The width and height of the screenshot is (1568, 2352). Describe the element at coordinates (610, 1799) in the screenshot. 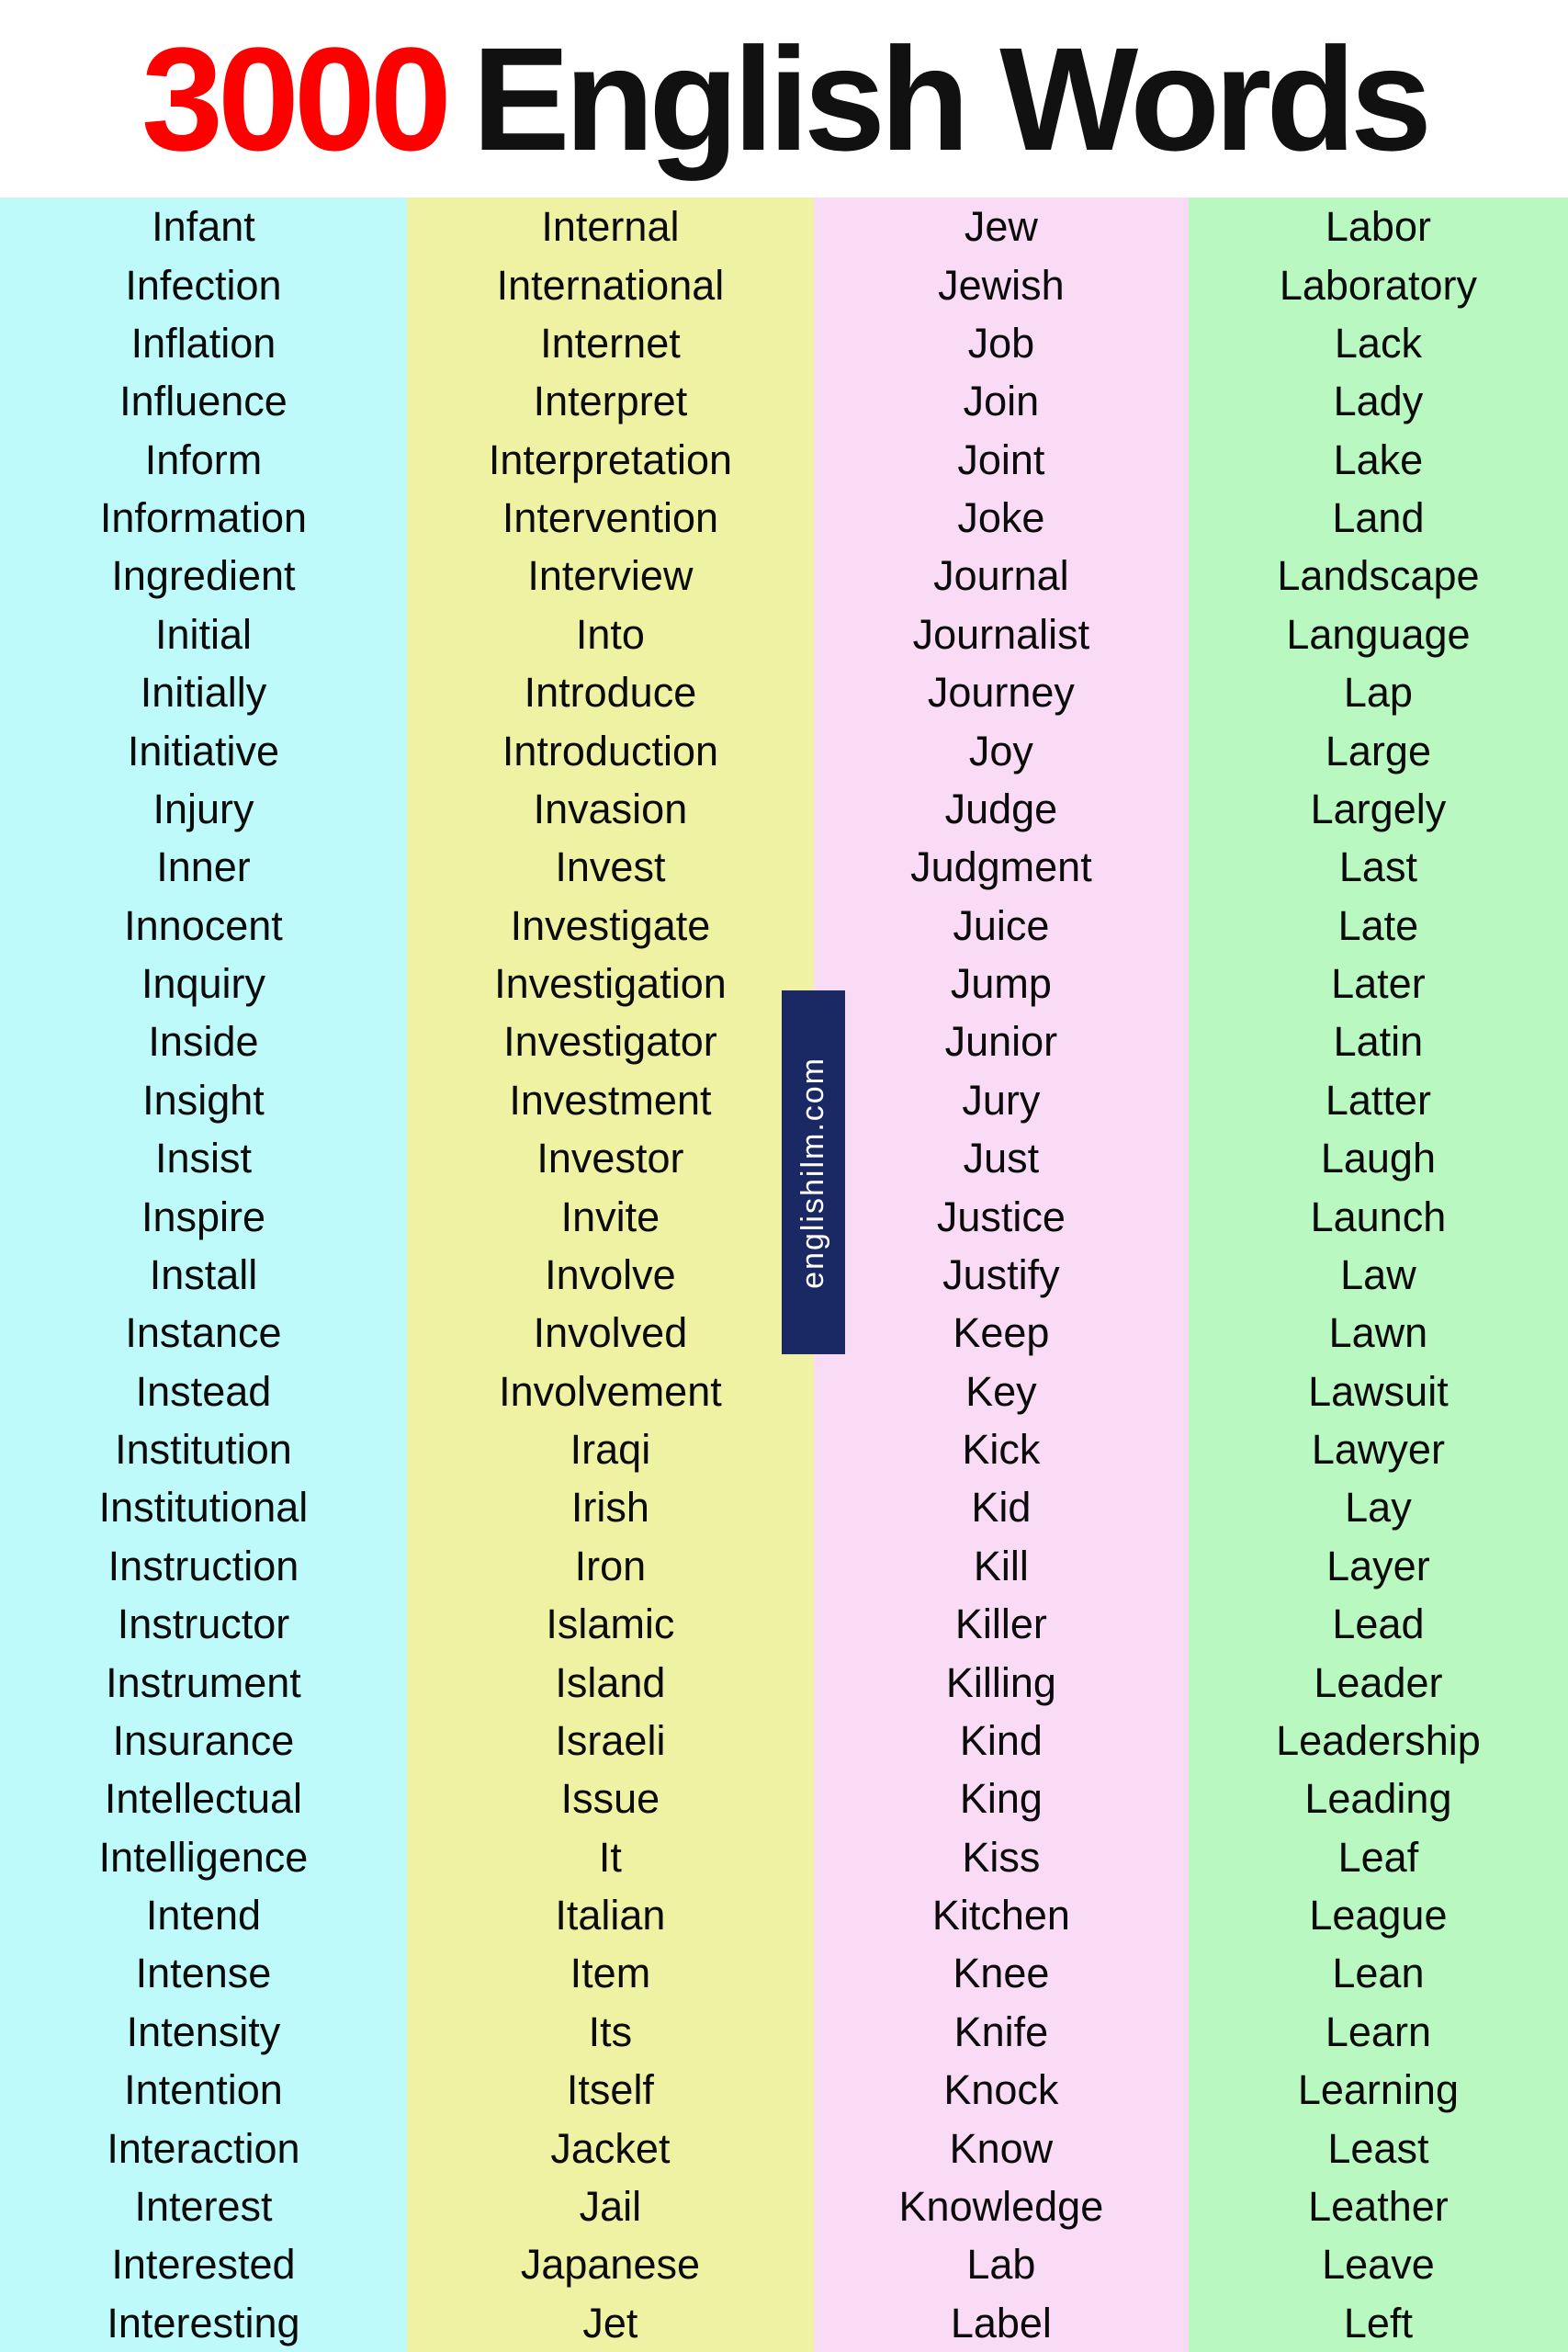

I see `word-item: Issue` at that location.